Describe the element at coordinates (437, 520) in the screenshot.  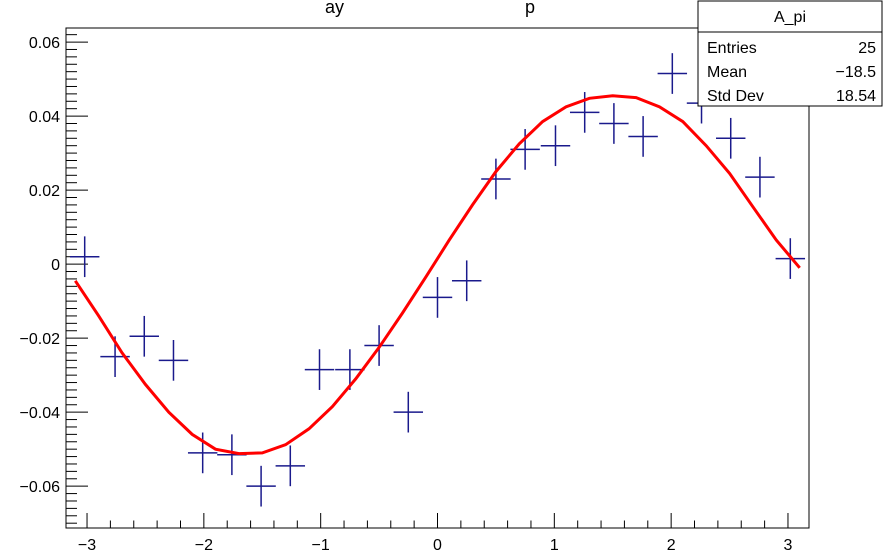
I see `x-axis-ticks` at that location.